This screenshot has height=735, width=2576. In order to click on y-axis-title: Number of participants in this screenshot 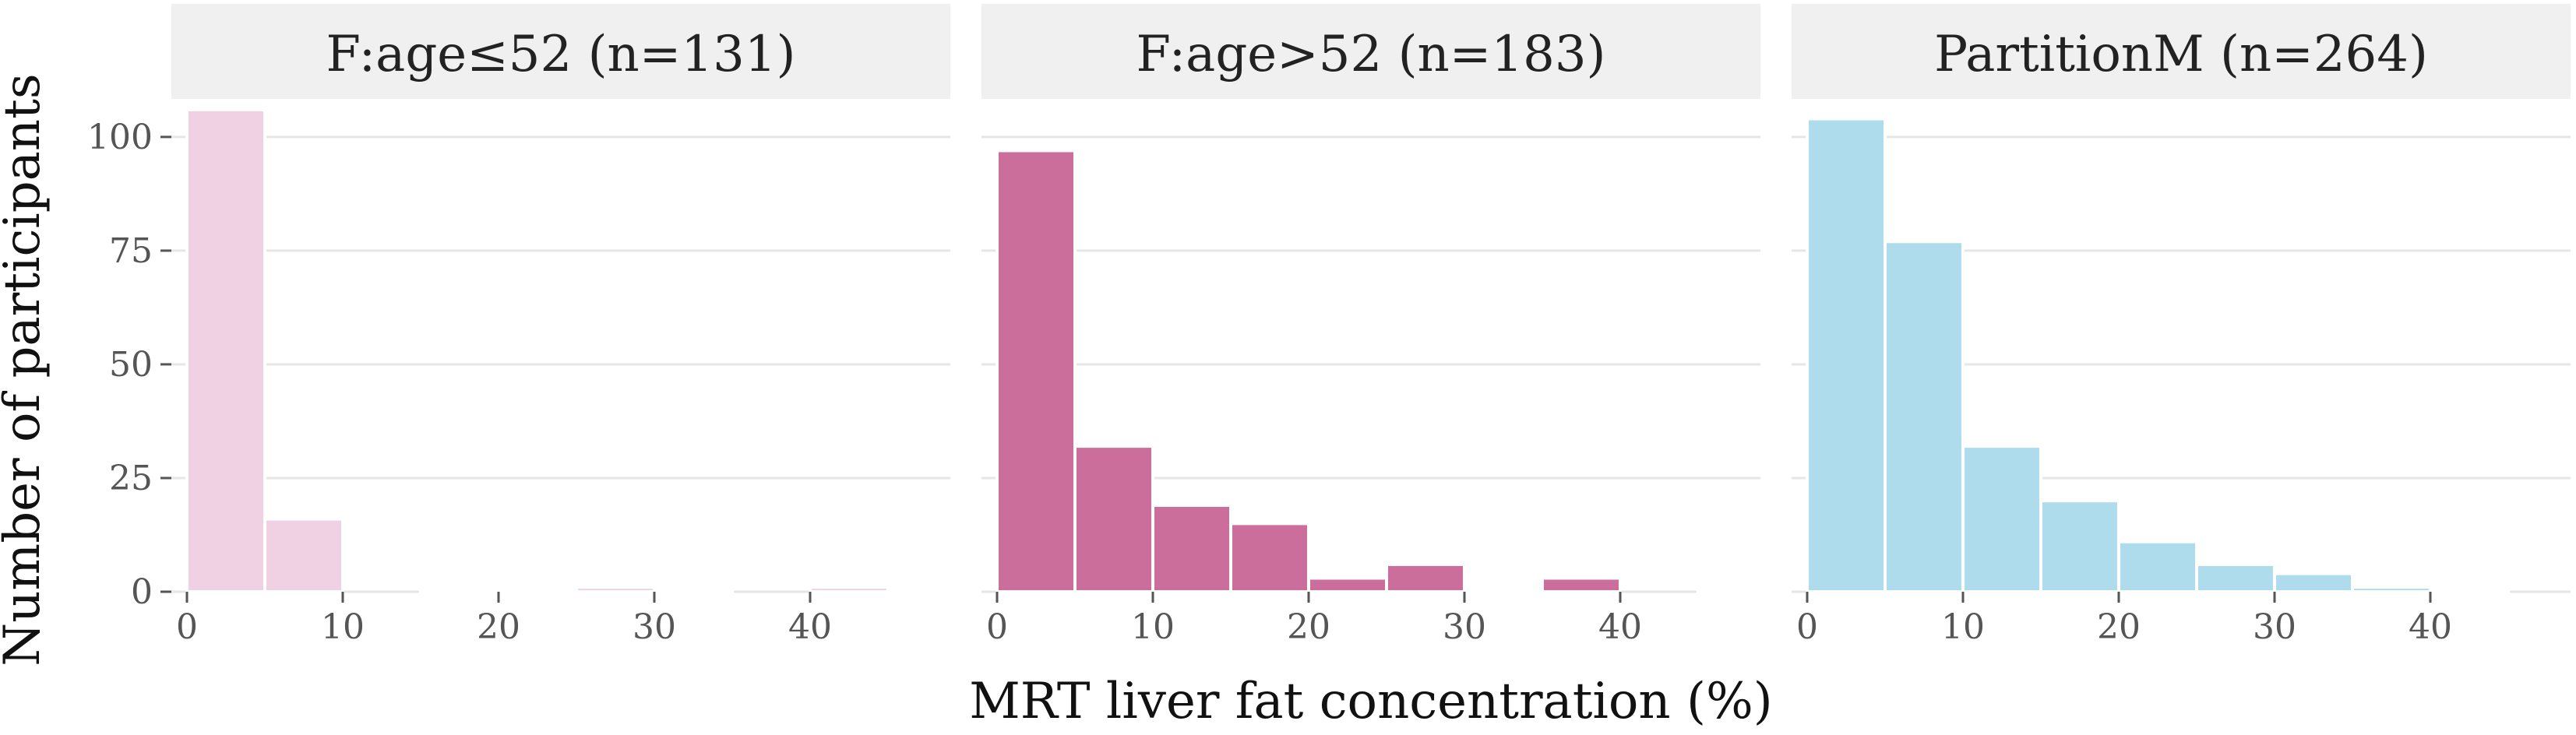, I will do `click(25, 369)`.